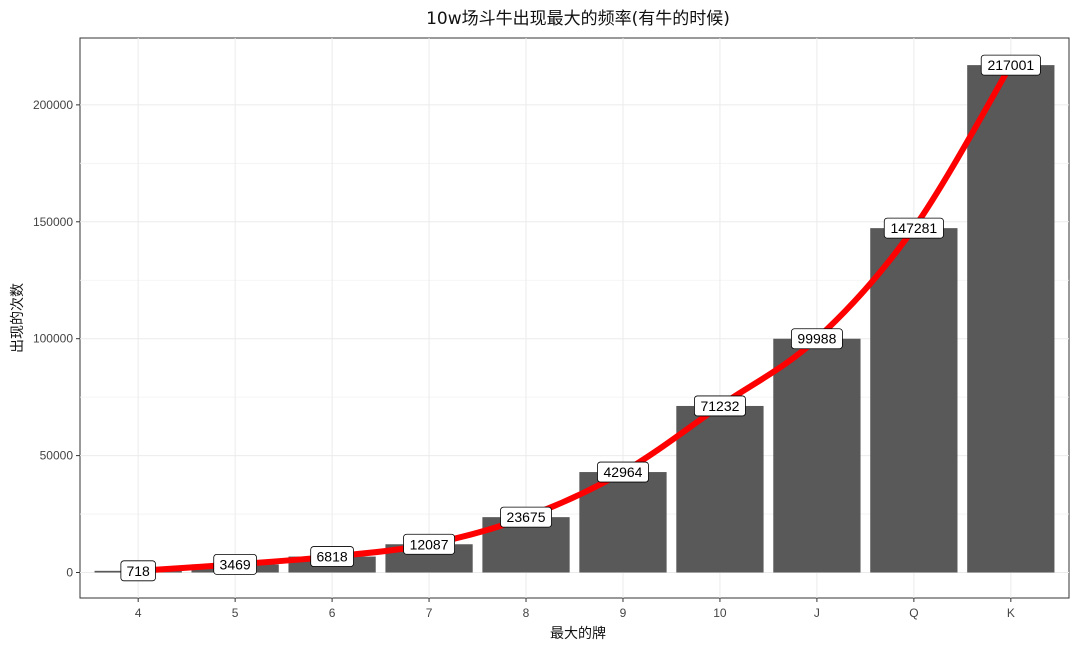  I want to click on y-tick-label: 100000, so click(53, 339).